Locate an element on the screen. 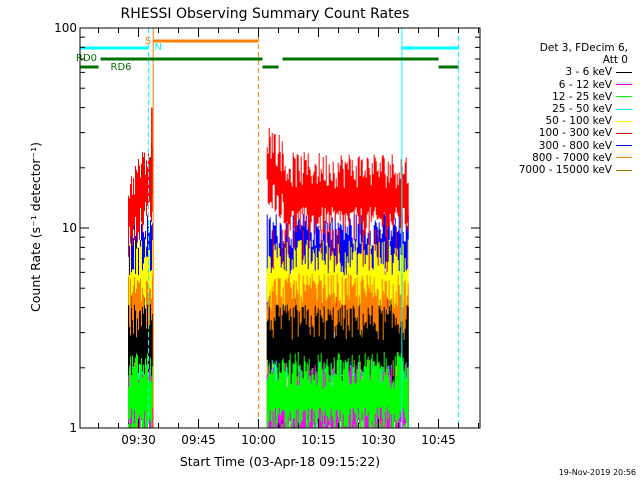 This screenshot has height=480, width=640. legend-label: 6 - 12 keV is located at coordinates (585, 84).